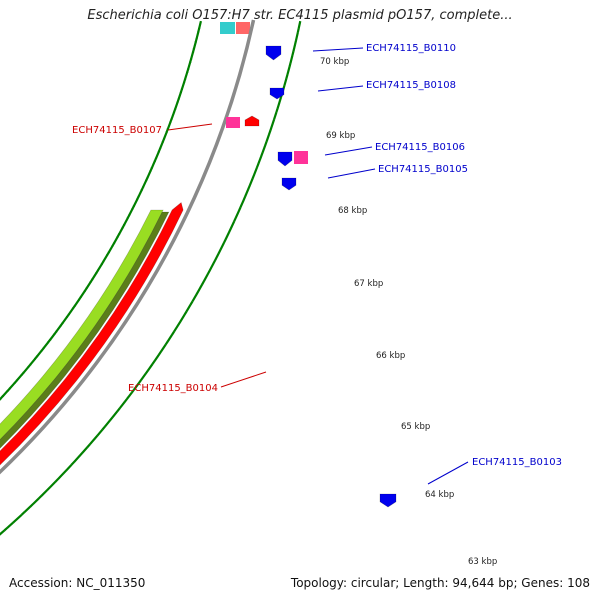  I want to click on dark-green-feature, so click(85, 330).